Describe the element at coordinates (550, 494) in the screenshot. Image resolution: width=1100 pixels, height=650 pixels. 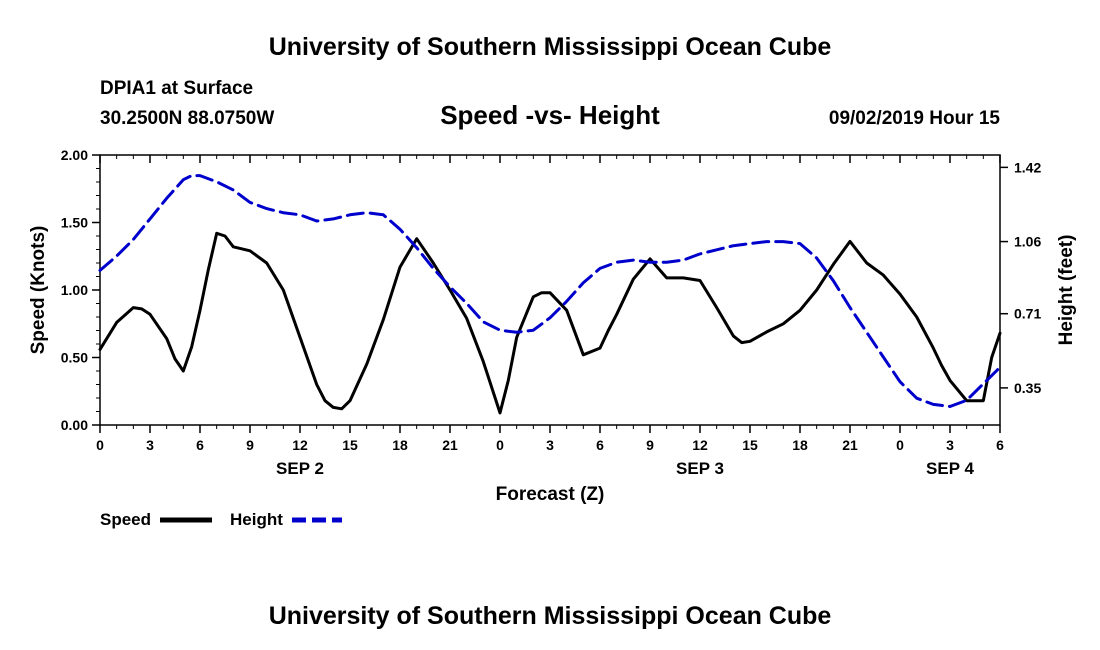
I see `x-axis-label: Forecast (Z)` at that location.